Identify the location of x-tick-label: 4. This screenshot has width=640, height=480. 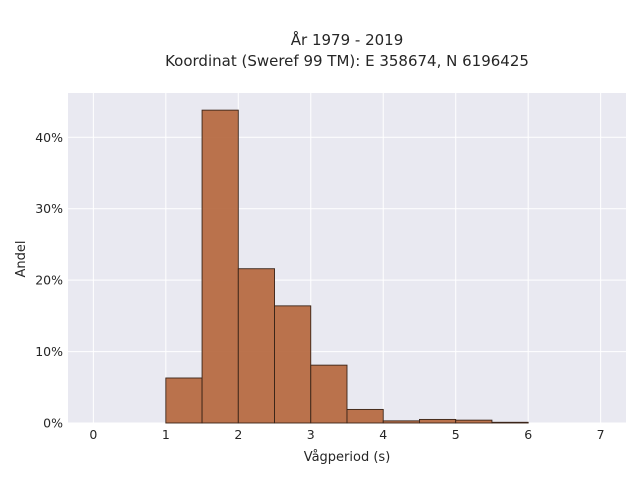
(383, 434).